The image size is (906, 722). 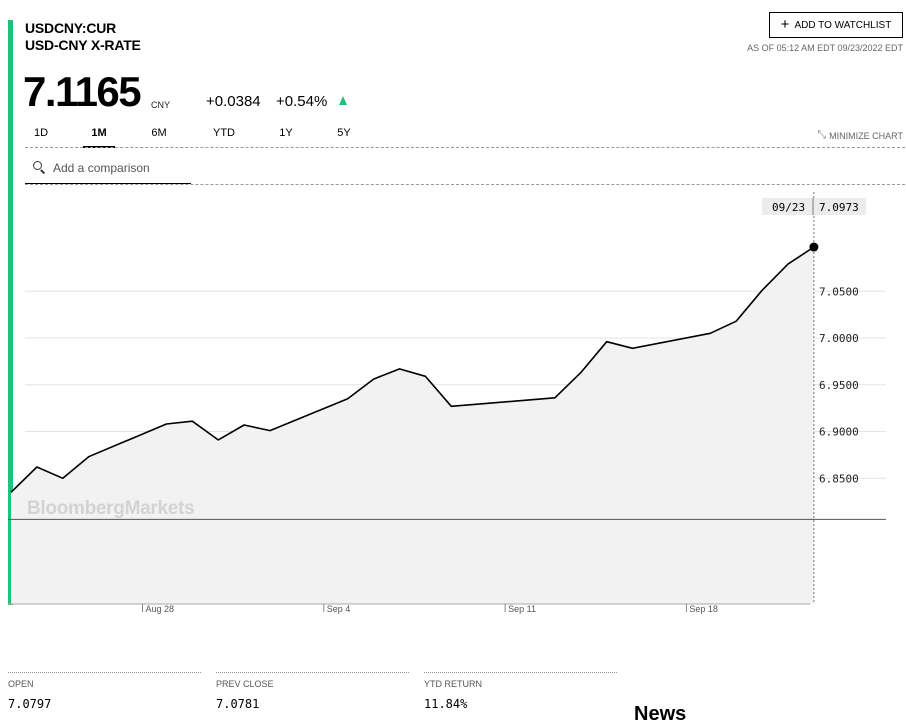 What do you see at coordinates (110, 508) in the screenshot?
I see `bloomberg-watermark: BloombergMarkets` at bounding box center [110, 508].